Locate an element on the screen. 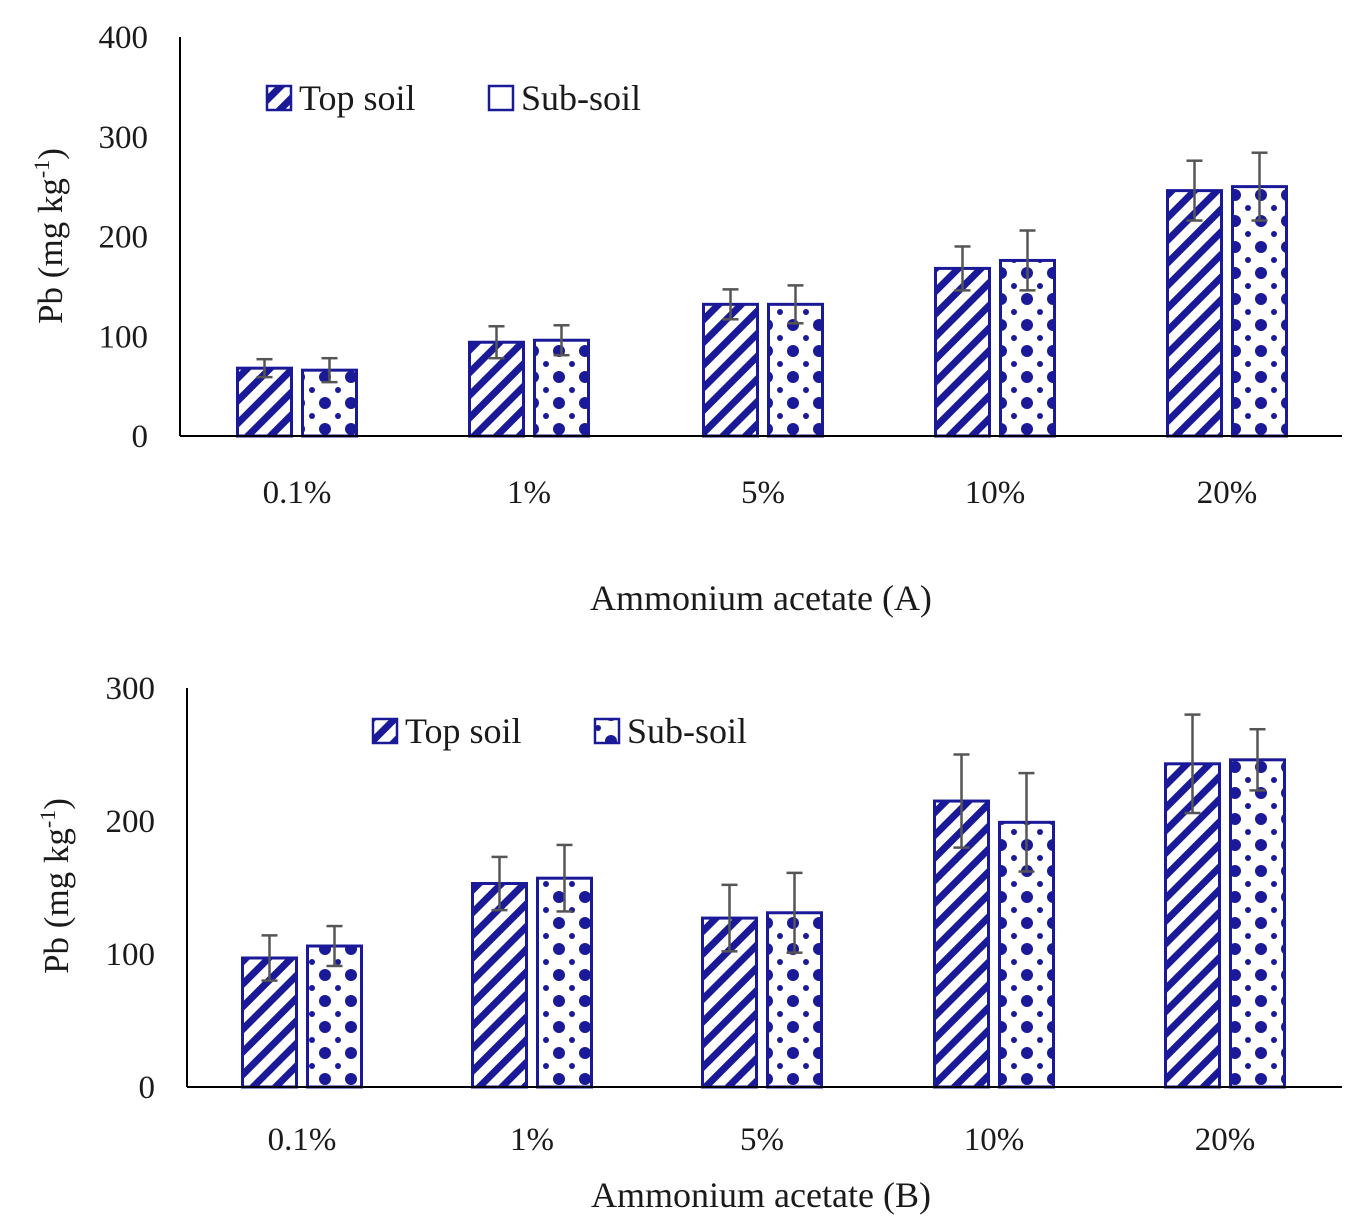 The width and height of the screenshot is (1363, 1225). y-tick-label-b-2: 200 is located at coordinates (131, 822).